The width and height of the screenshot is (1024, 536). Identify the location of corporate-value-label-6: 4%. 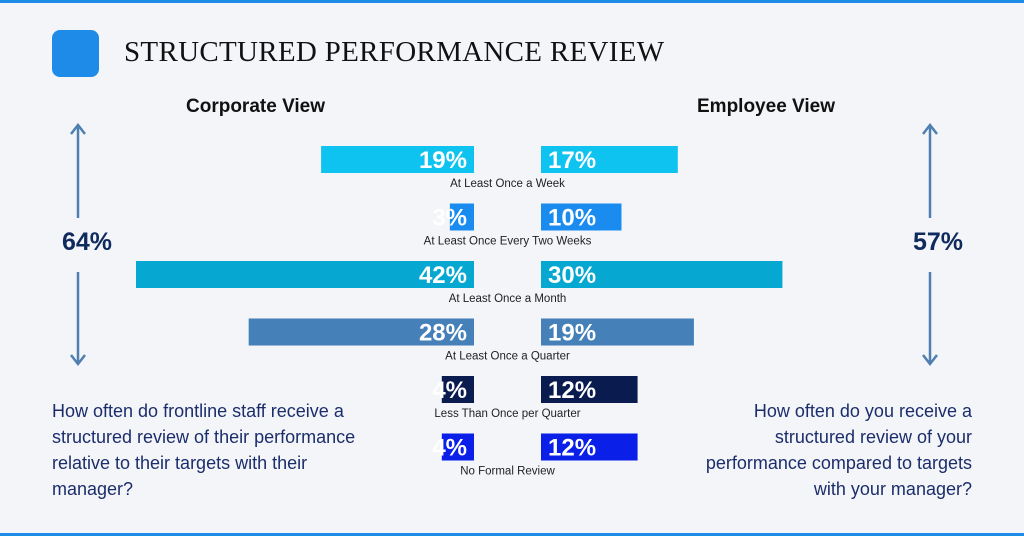
(449, 448).